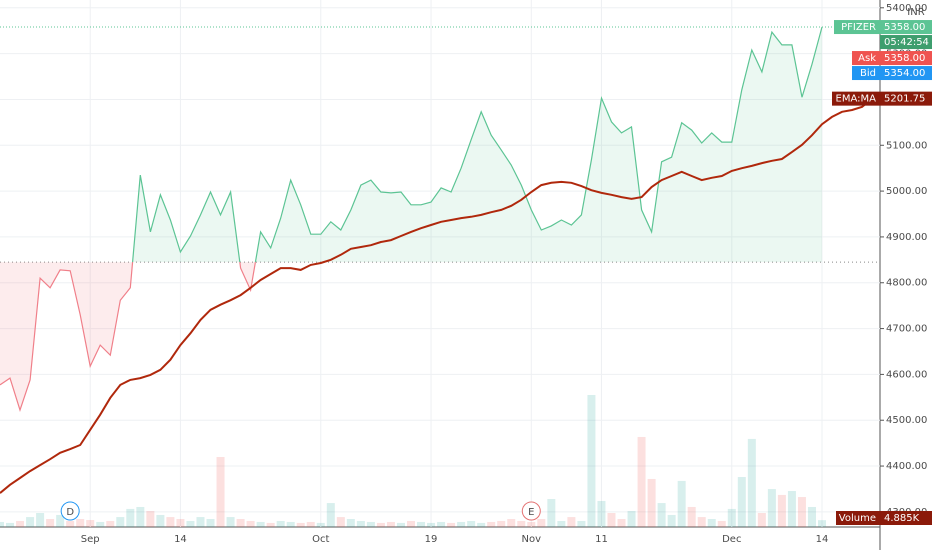 This screenshot has width=932, height=550. I want to click on price-tag-bg, so click(906, 27).